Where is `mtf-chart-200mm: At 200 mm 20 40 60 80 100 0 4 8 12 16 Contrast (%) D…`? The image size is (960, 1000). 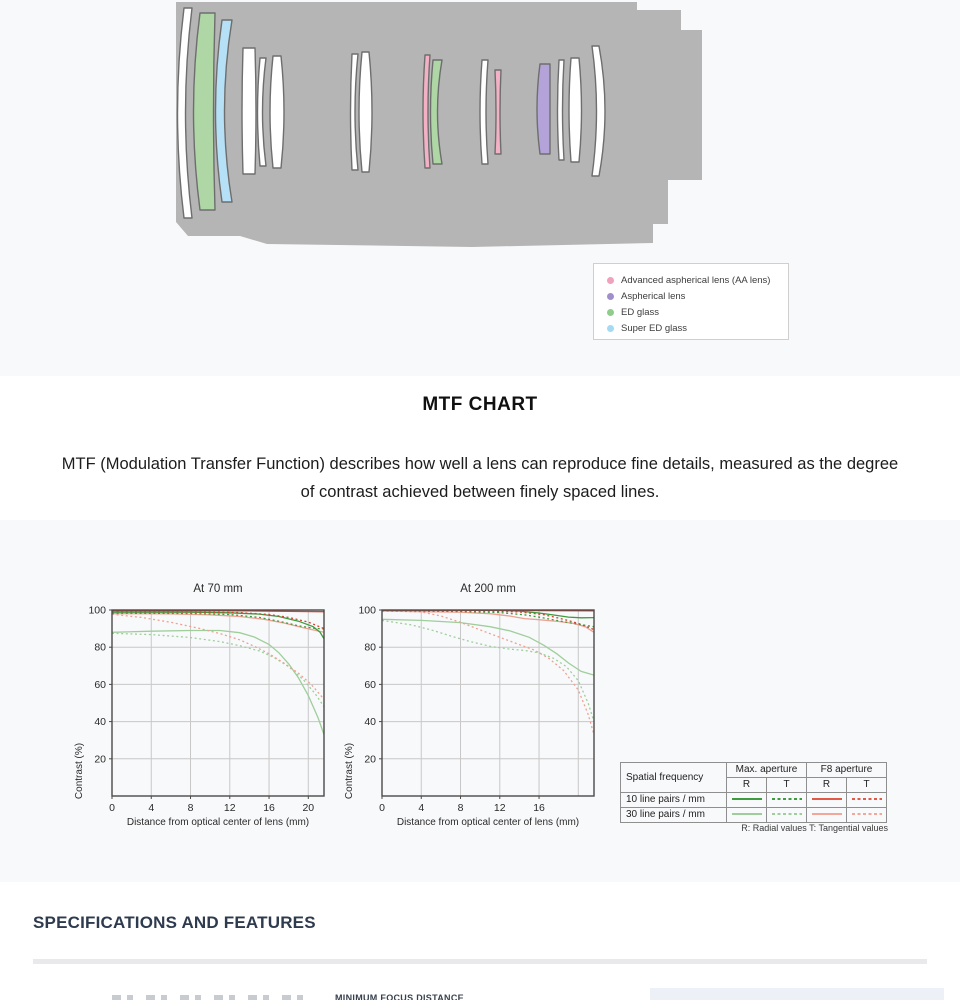
mtf-chart-200mm: At 200 mm 20 40 60 80 100 0 4 8 12 16 Contrast (%) D… is located at coordinates (475, 705).